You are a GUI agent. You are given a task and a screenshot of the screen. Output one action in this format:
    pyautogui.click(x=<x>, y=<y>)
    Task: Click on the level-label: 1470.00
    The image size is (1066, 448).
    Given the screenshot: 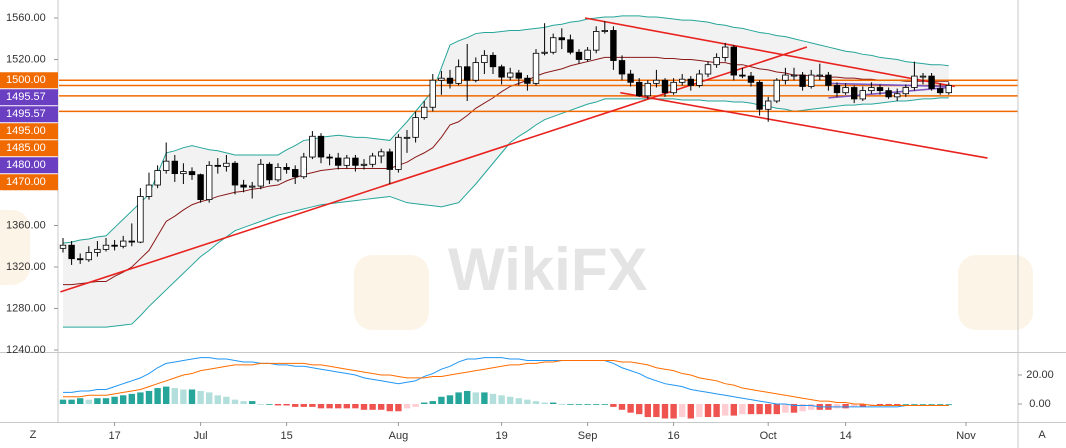 What is the action you would take?
    pyautogui.click(x=26, y=182)
    